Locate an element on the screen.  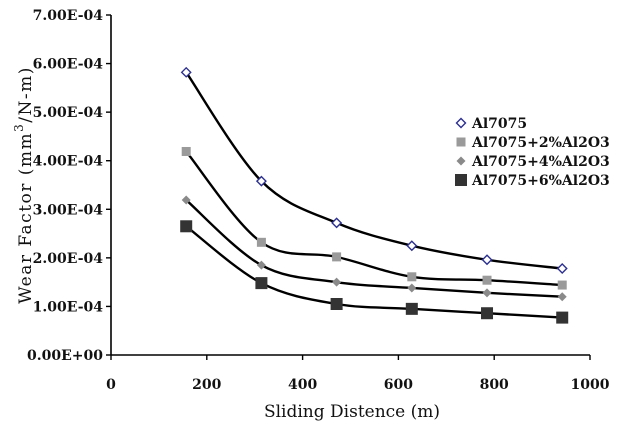
x-tick-label: 800 is located at coordinates (494, 385).